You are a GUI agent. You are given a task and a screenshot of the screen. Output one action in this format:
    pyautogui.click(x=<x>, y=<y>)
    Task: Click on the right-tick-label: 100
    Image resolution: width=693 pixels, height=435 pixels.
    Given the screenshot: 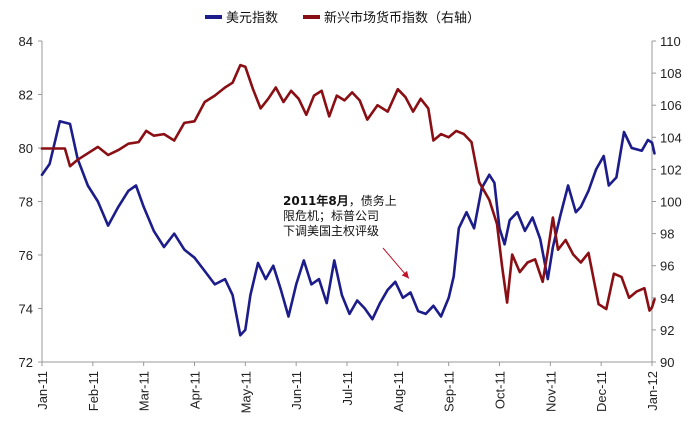 What is the action you would take?
    pyautogui.click(x=671, y=202)
    